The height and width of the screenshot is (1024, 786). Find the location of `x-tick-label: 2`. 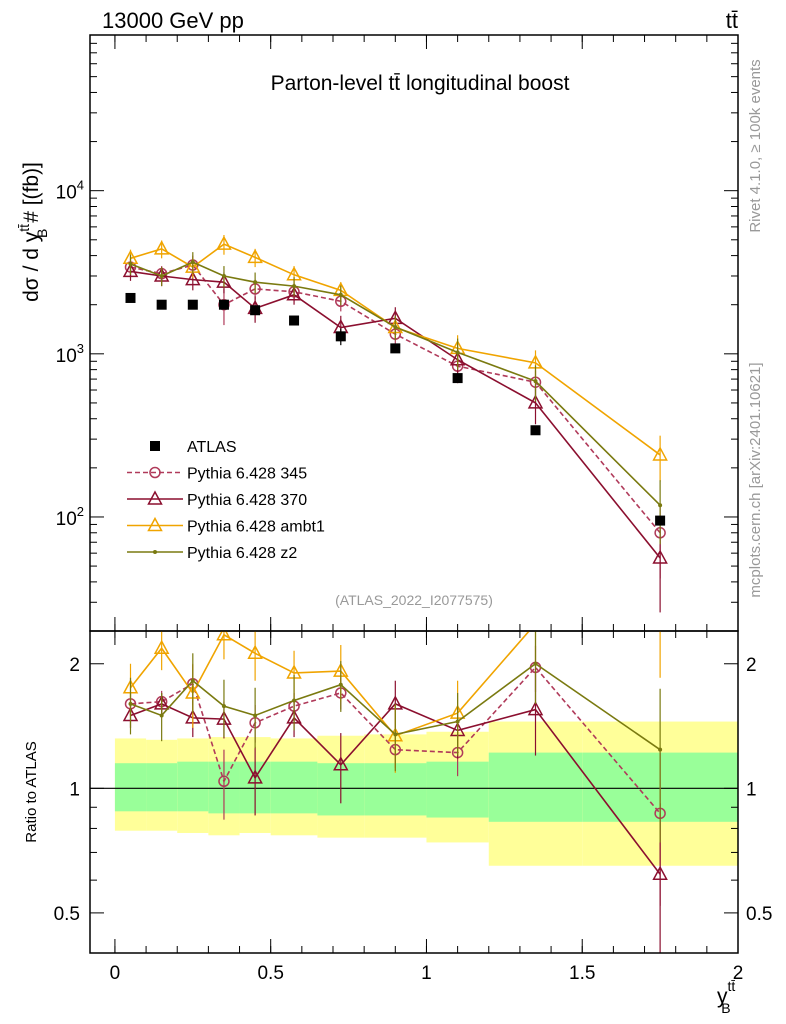

x-tick-label: 2 is located at coordinates (738, 973).